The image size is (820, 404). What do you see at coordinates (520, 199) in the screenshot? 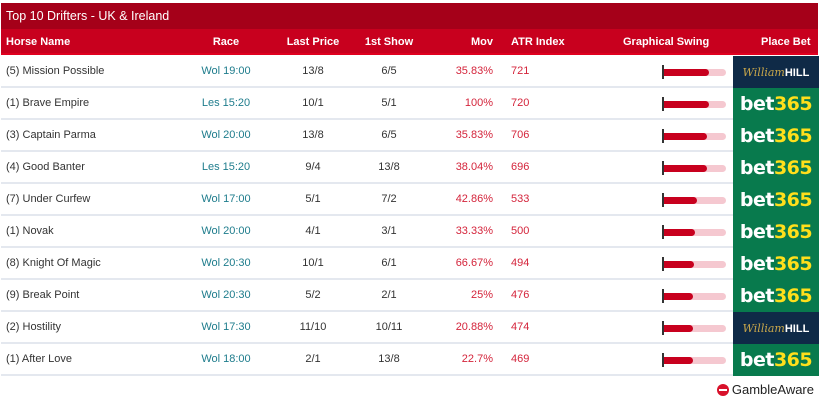
I see `atr-index: 533` at bounding box center [520, 199].